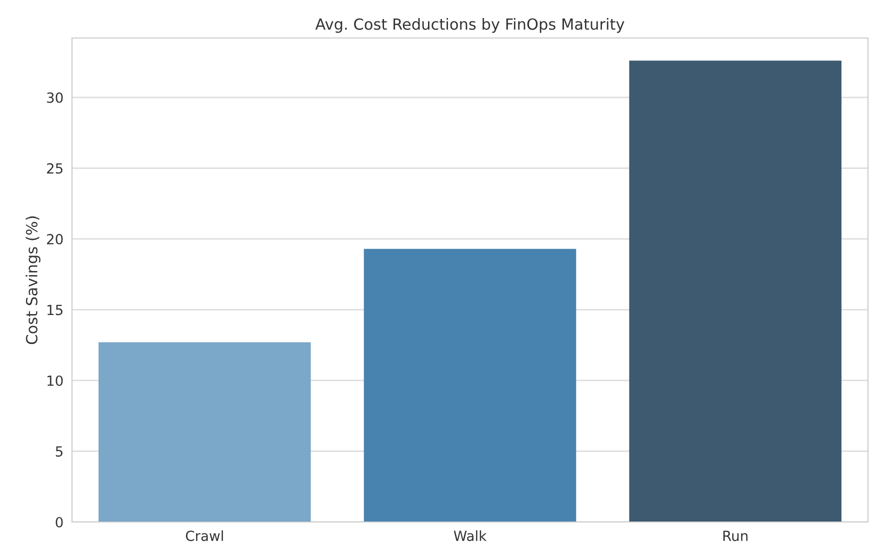  What do you see at coordinates (55, 97) in the screenshot?
I see `y-tick-label: 30` at bounding box center [55, 97].